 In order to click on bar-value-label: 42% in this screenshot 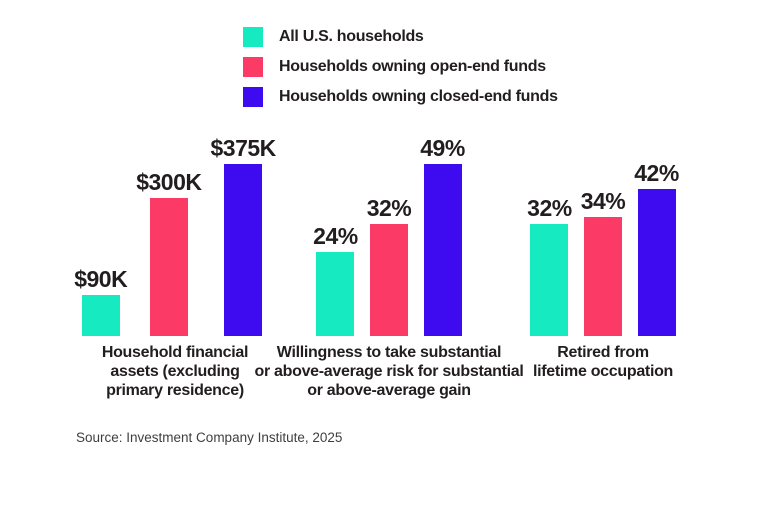, I will do `click(656, 173)`.